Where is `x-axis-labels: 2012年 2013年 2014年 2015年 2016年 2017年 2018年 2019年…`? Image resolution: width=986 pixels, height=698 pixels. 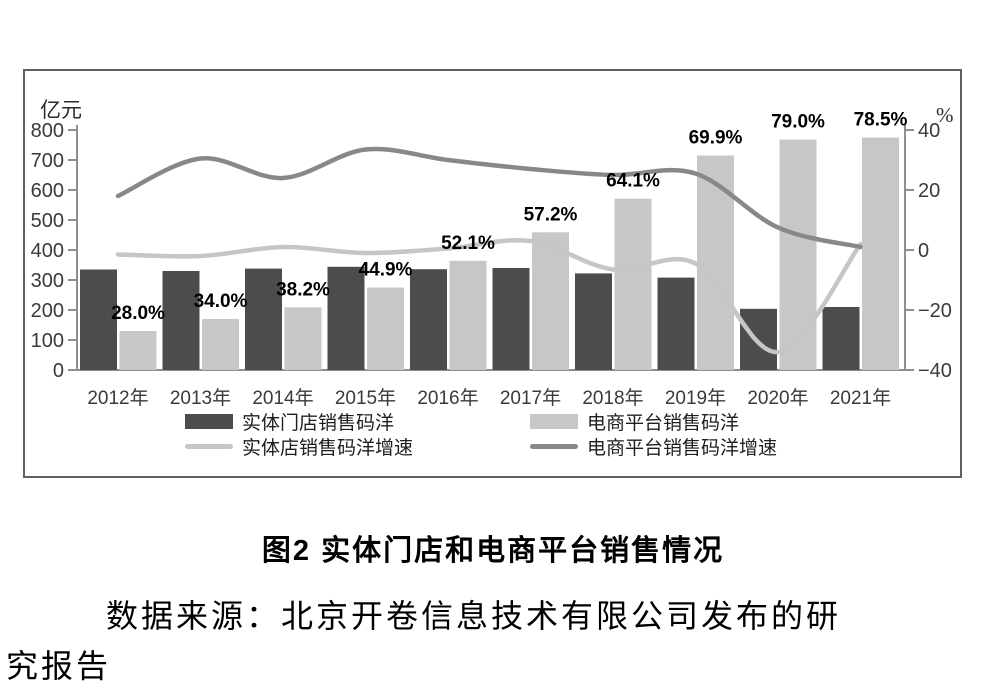 x-axis-labels: 2012年 2013年 2014年 2015年 2016年 2017年 2018年 2019年… is located at coordinates (489, 398).